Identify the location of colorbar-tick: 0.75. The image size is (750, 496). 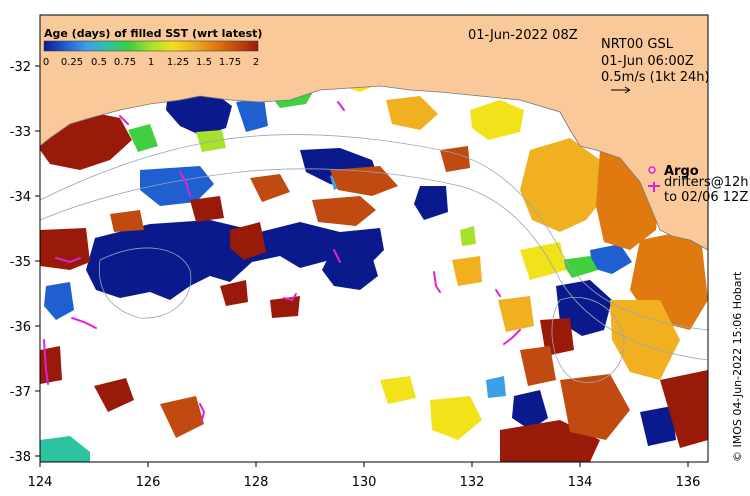
(125, 62).